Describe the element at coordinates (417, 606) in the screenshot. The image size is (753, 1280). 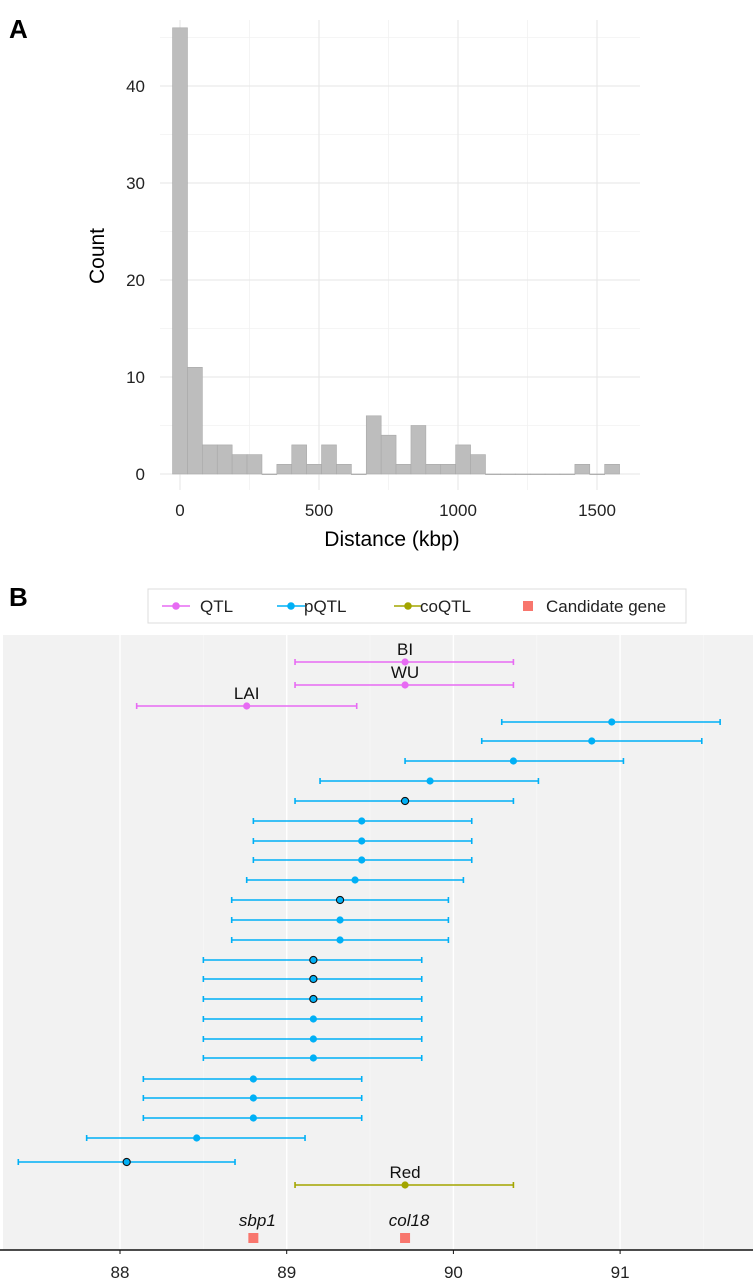
I see `legend: QTL pQTL coQTL Candidate gene` at that location.